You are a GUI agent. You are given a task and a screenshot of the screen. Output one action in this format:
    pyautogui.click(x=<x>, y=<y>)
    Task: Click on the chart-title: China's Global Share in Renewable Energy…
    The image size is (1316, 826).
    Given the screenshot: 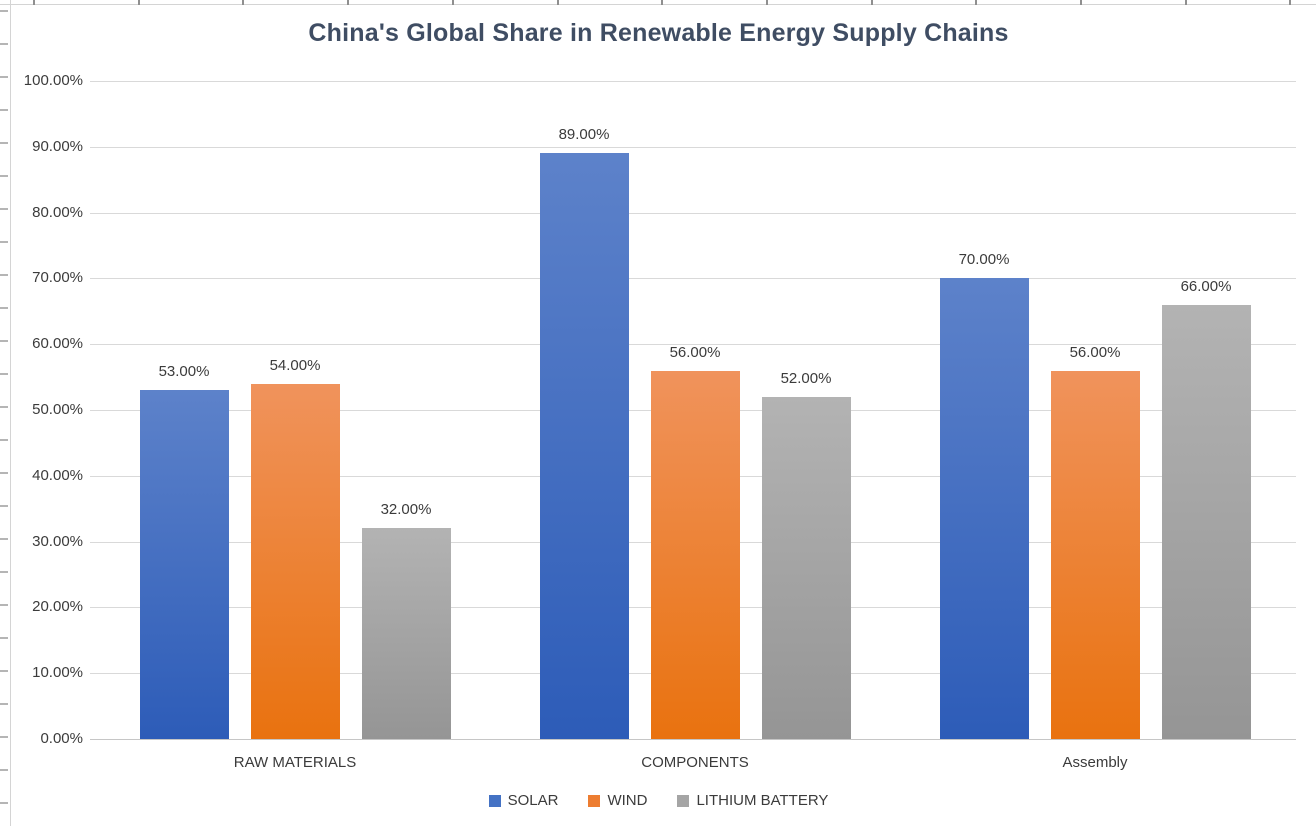 What is the action you would take?
    pyautogui.click(x=658, y=33)
    